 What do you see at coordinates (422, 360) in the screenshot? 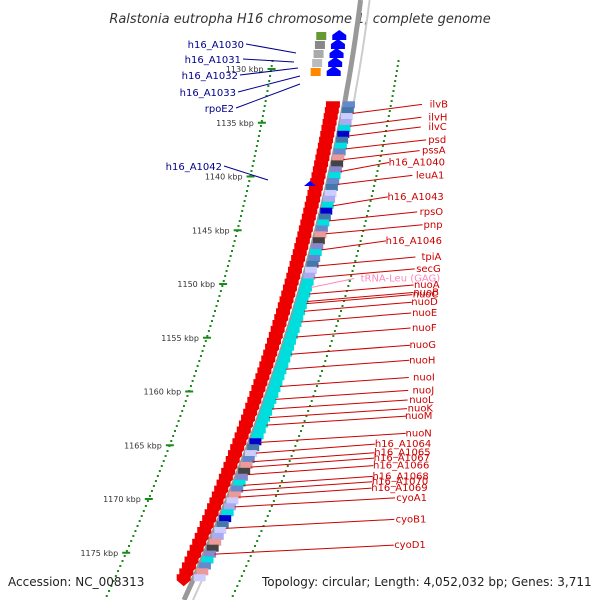
I see `gene-label-nuoH: nuoH` at bounding box center [422, 360].